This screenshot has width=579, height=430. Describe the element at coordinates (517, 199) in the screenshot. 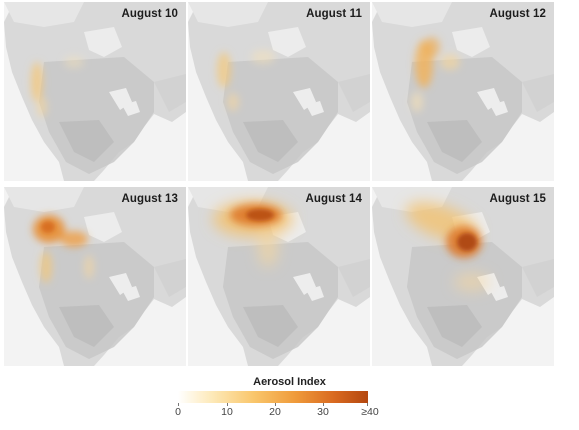

I see `panel-date-label: August 15` at that location.